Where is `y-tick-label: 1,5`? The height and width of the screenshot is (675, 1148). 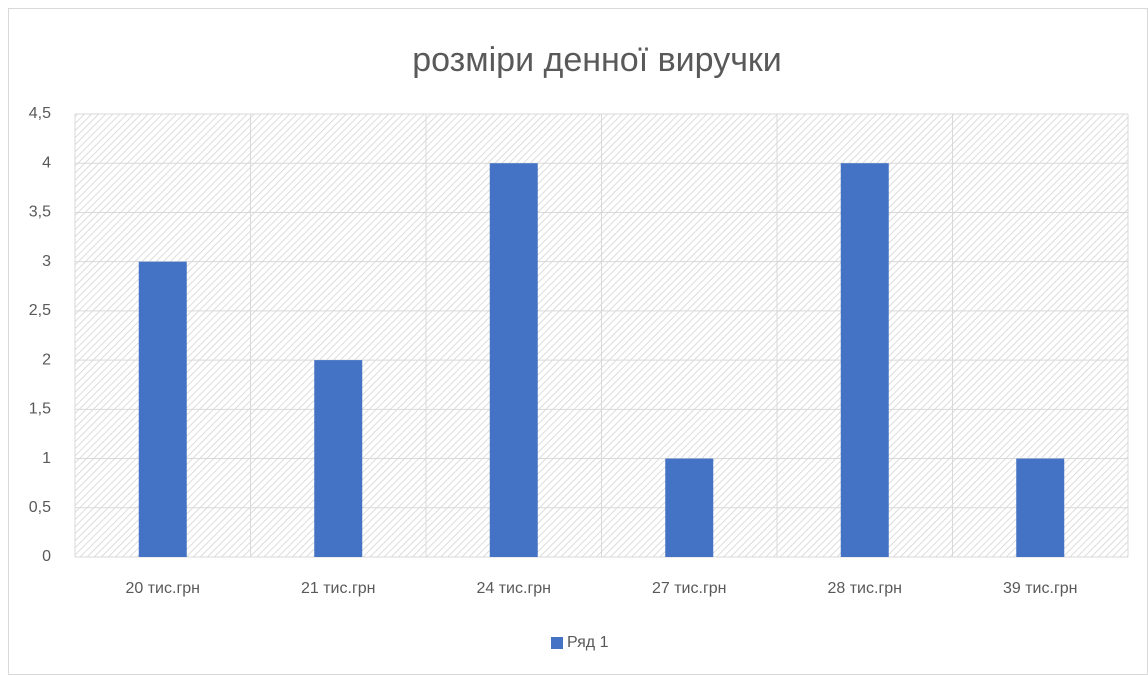 y-tick-label: 1,5 is located at coordinates (40, 409).